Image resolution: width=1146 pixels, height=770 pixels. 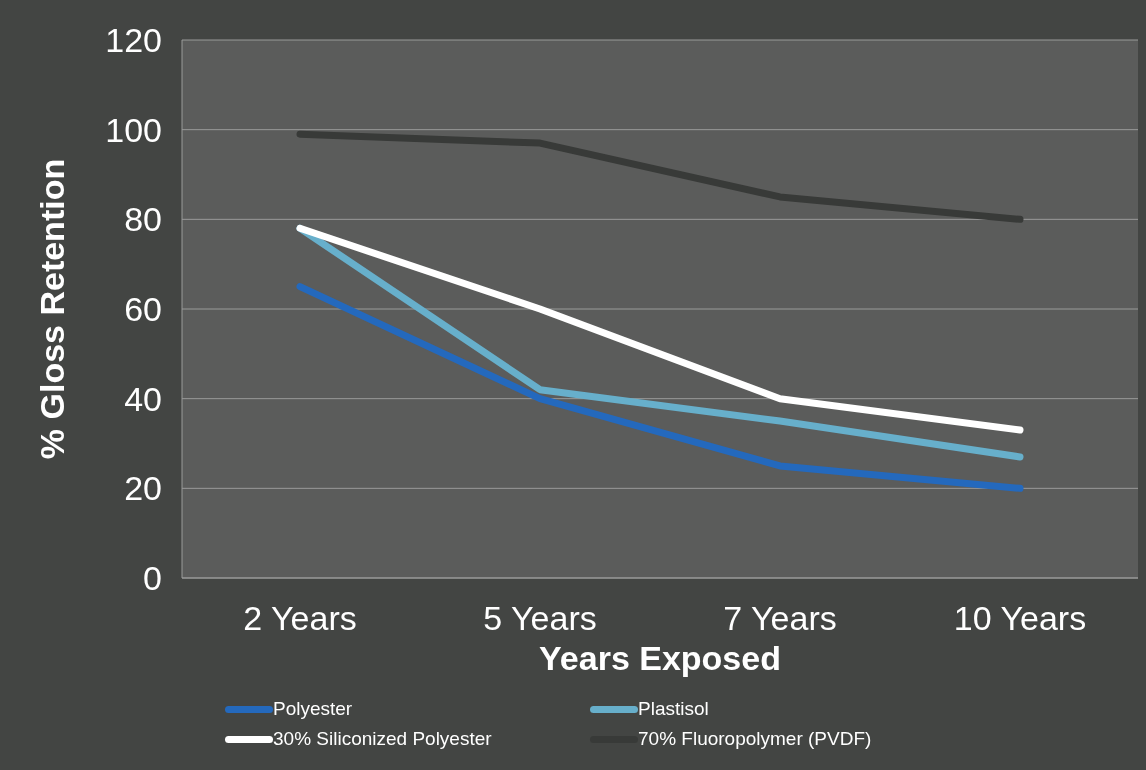 What do you see at coordinates (300, 618) in the screenshot?
I see `x-tick-label: 2 Years` at bounding box center [300, 618].